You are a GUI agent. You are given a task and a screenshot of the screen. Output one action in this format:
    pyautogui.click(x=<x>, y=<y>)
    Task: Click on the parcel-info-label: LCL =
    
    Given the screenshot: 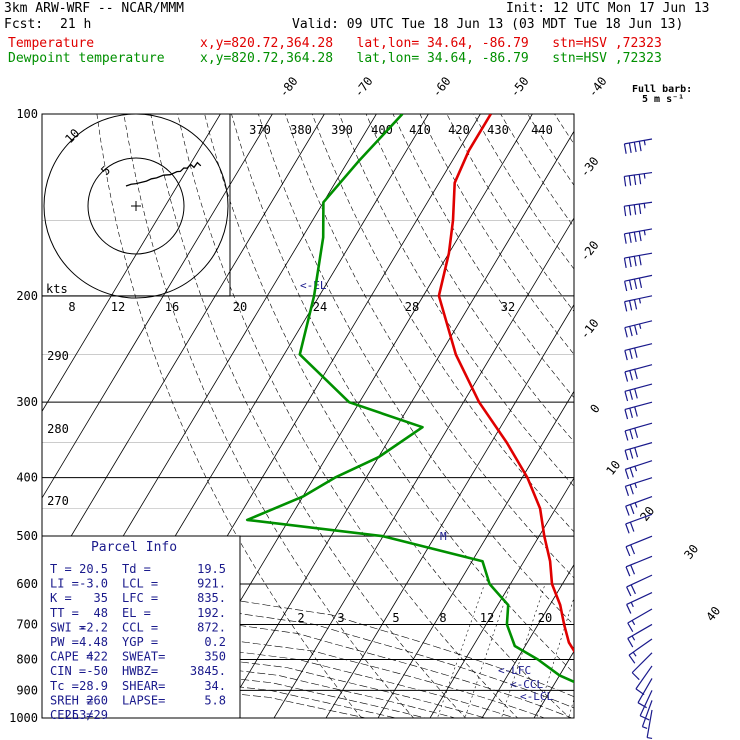 What is the action you would take?
    pyautogui.click(x=140, y=584)
    